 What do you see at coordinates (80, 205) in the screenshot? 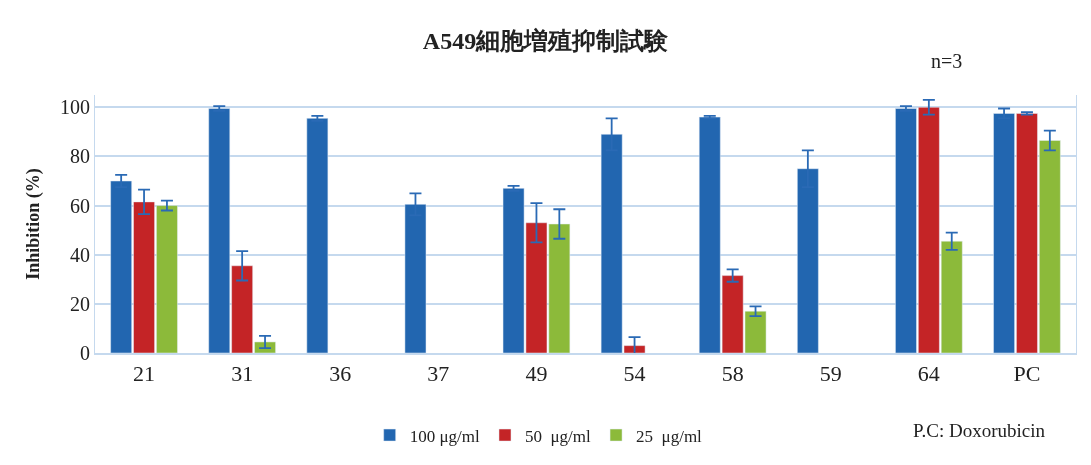
I see `y-tick-label: 60` at bounding box center [80, 205].